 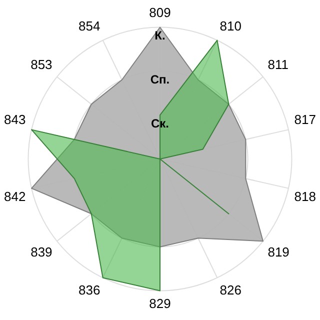 What do you see at coordinates (89, 290) in the screenshot?
I see `spoke-label: 836` at bounding box center [89, 290].